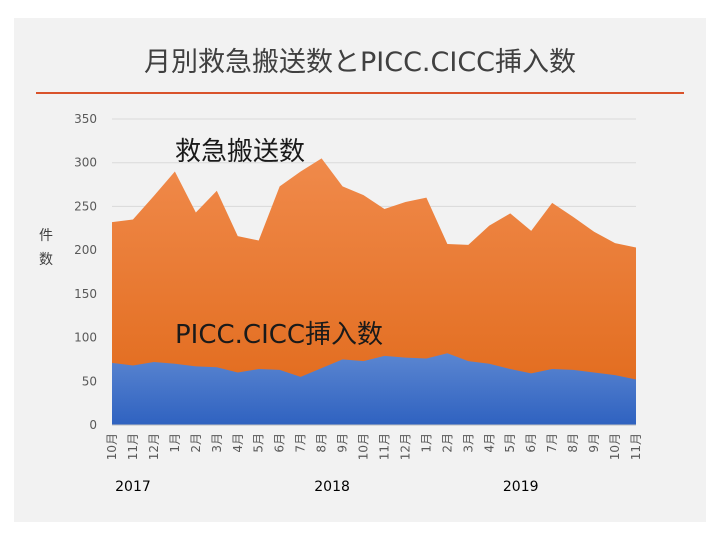 This screenshot has height=540, width=720. I want to click on y-tick-label: 100, so click(85, 338).